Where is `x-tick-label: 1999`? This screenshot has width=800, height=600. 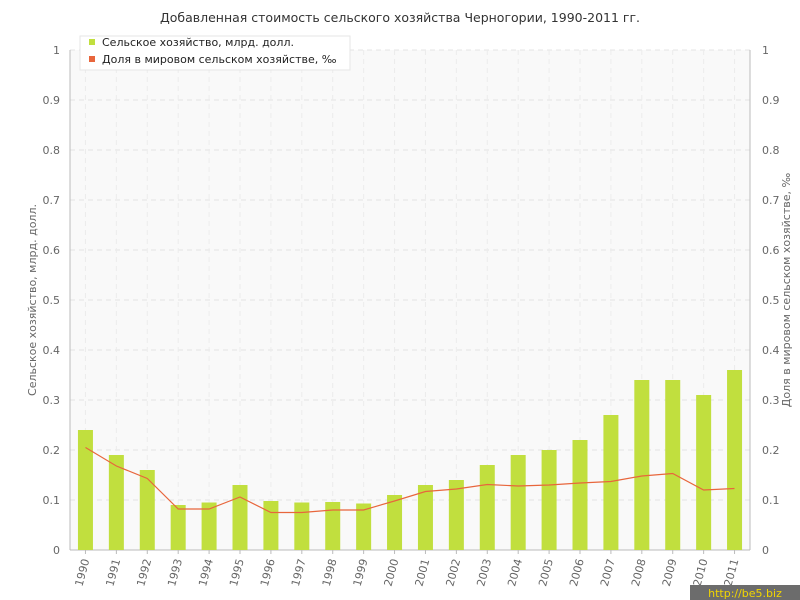 x-tick-label: 1999 is located at coordinates (361, 572).